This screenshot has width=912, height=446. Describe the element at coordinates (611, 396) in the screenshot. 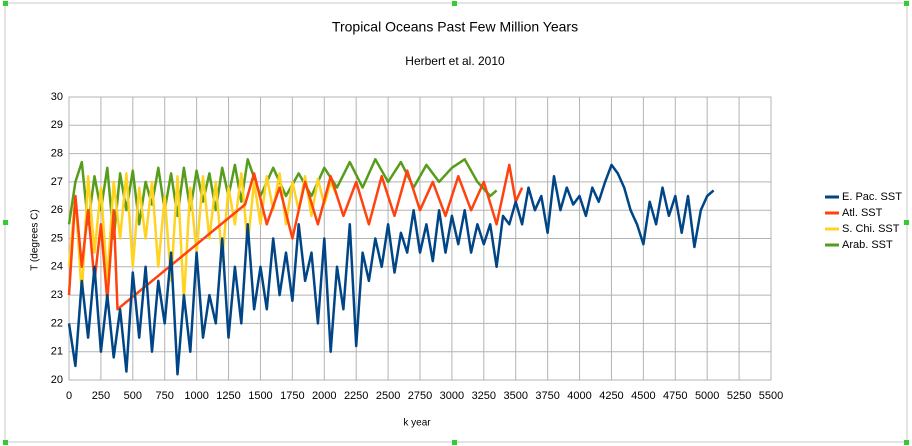

I see `x-tick-label: 4250` at that location.